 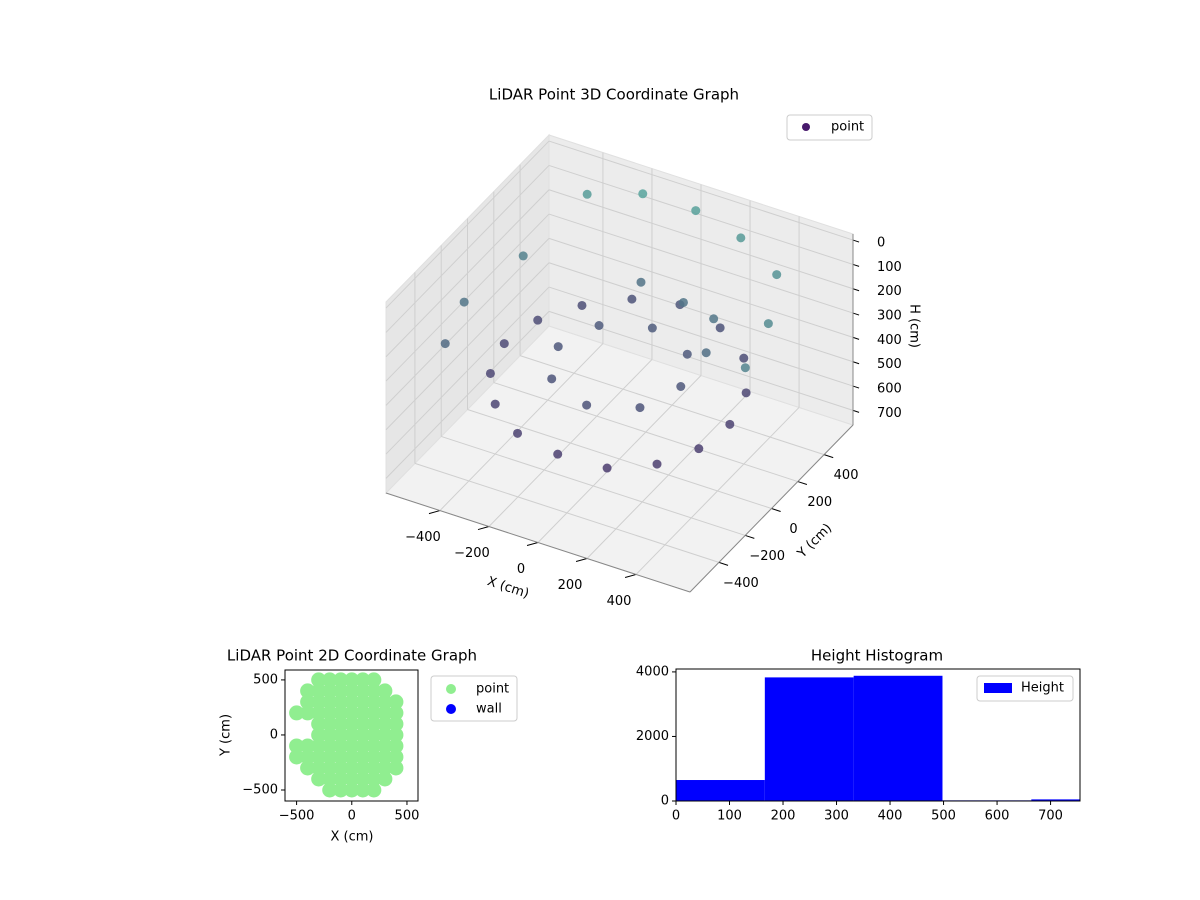 I want to click on x-tick-label: −400, so click(x=423, y=537).